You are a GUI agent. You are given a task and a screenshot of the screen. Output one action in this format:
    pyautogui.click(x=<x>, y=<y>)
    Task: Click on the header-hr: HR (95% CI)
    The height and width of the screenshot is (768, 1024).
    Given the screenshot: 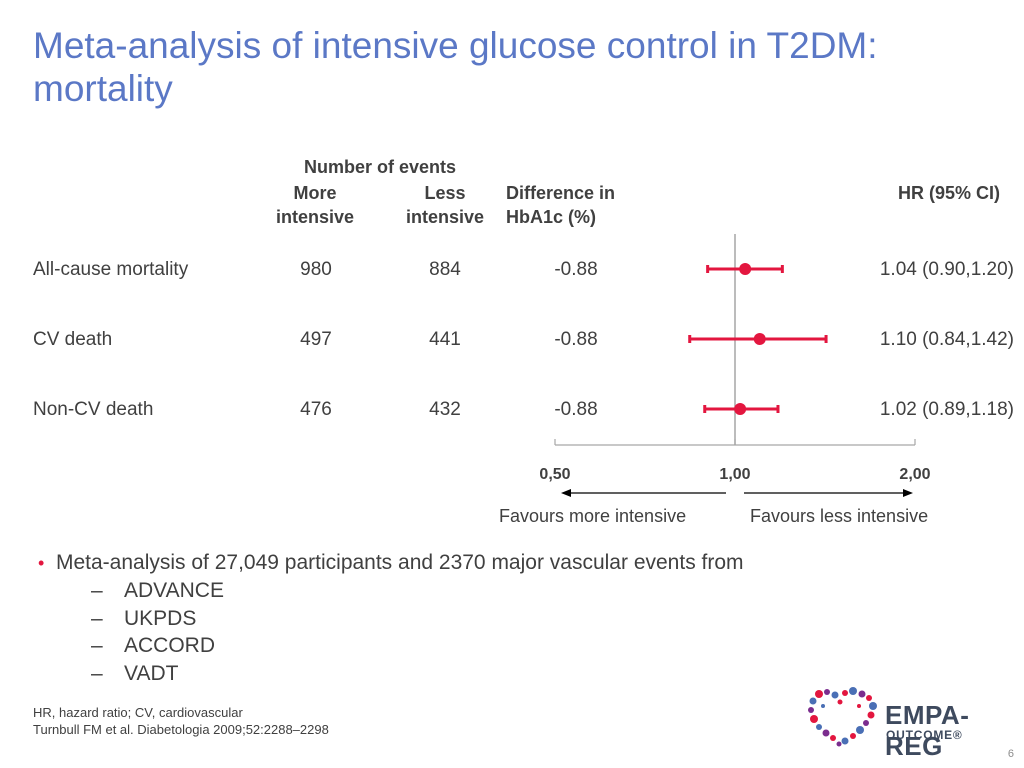 What is the action you would take?
    pyautogui.click(x=948, y=193)
    